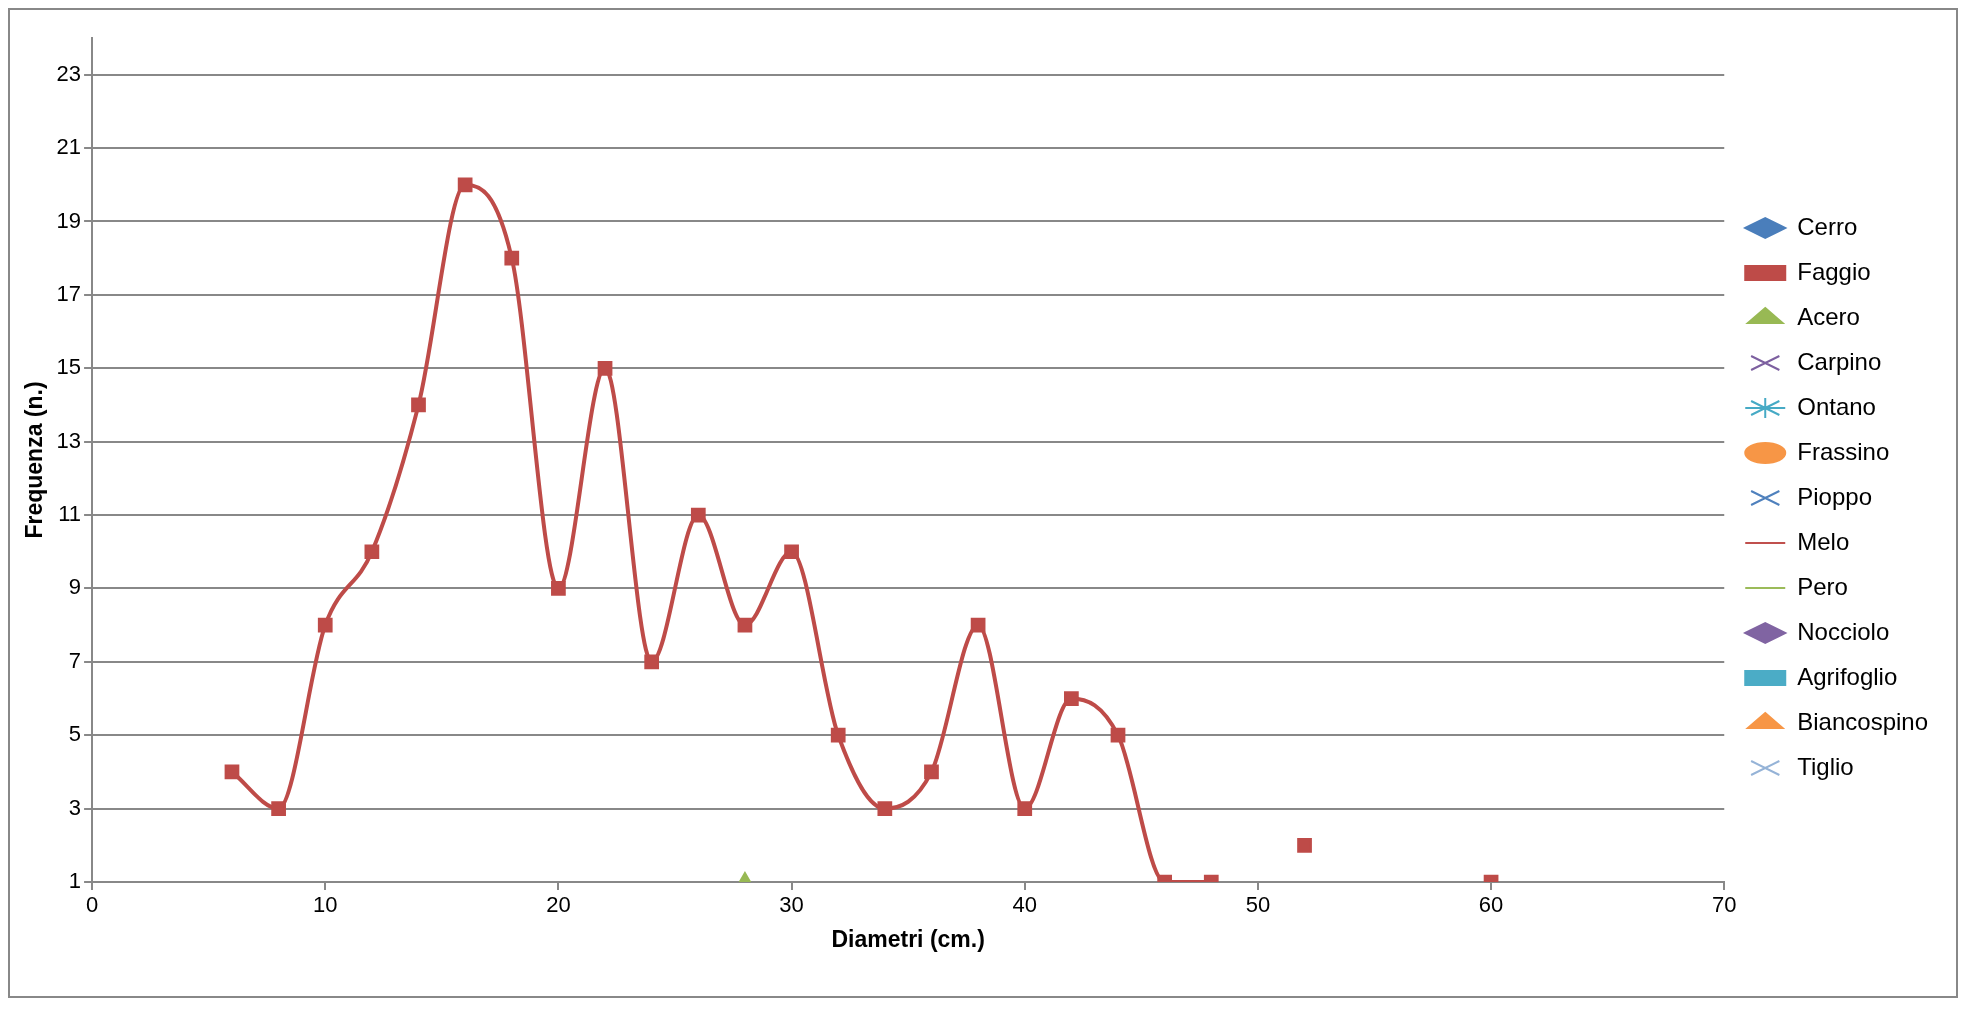  Describe the element at coordinates (75, 587) in the screenshot. I see `y-tick-label: 9` at that location.